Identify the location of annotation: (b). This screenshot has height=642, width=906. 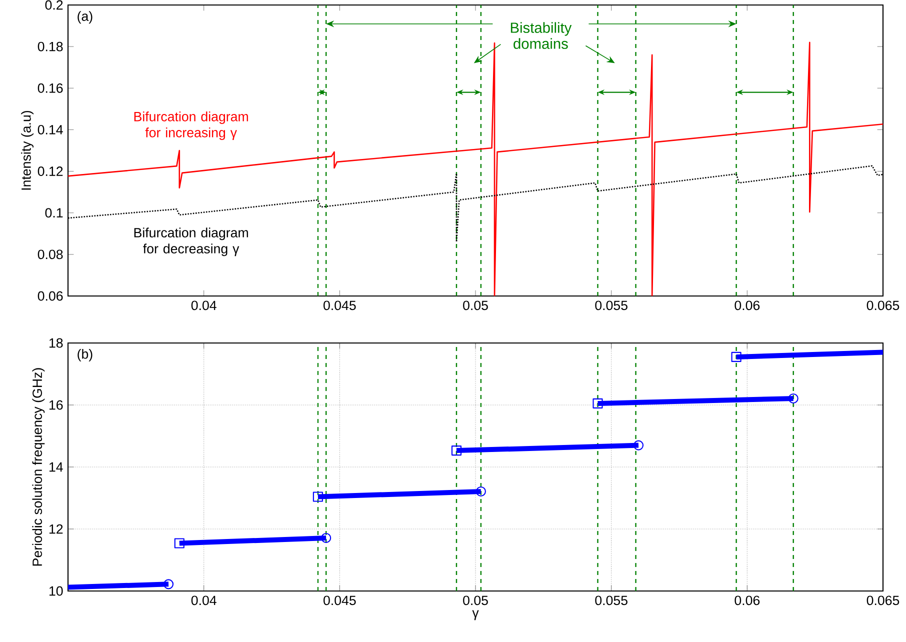
(85, 355).